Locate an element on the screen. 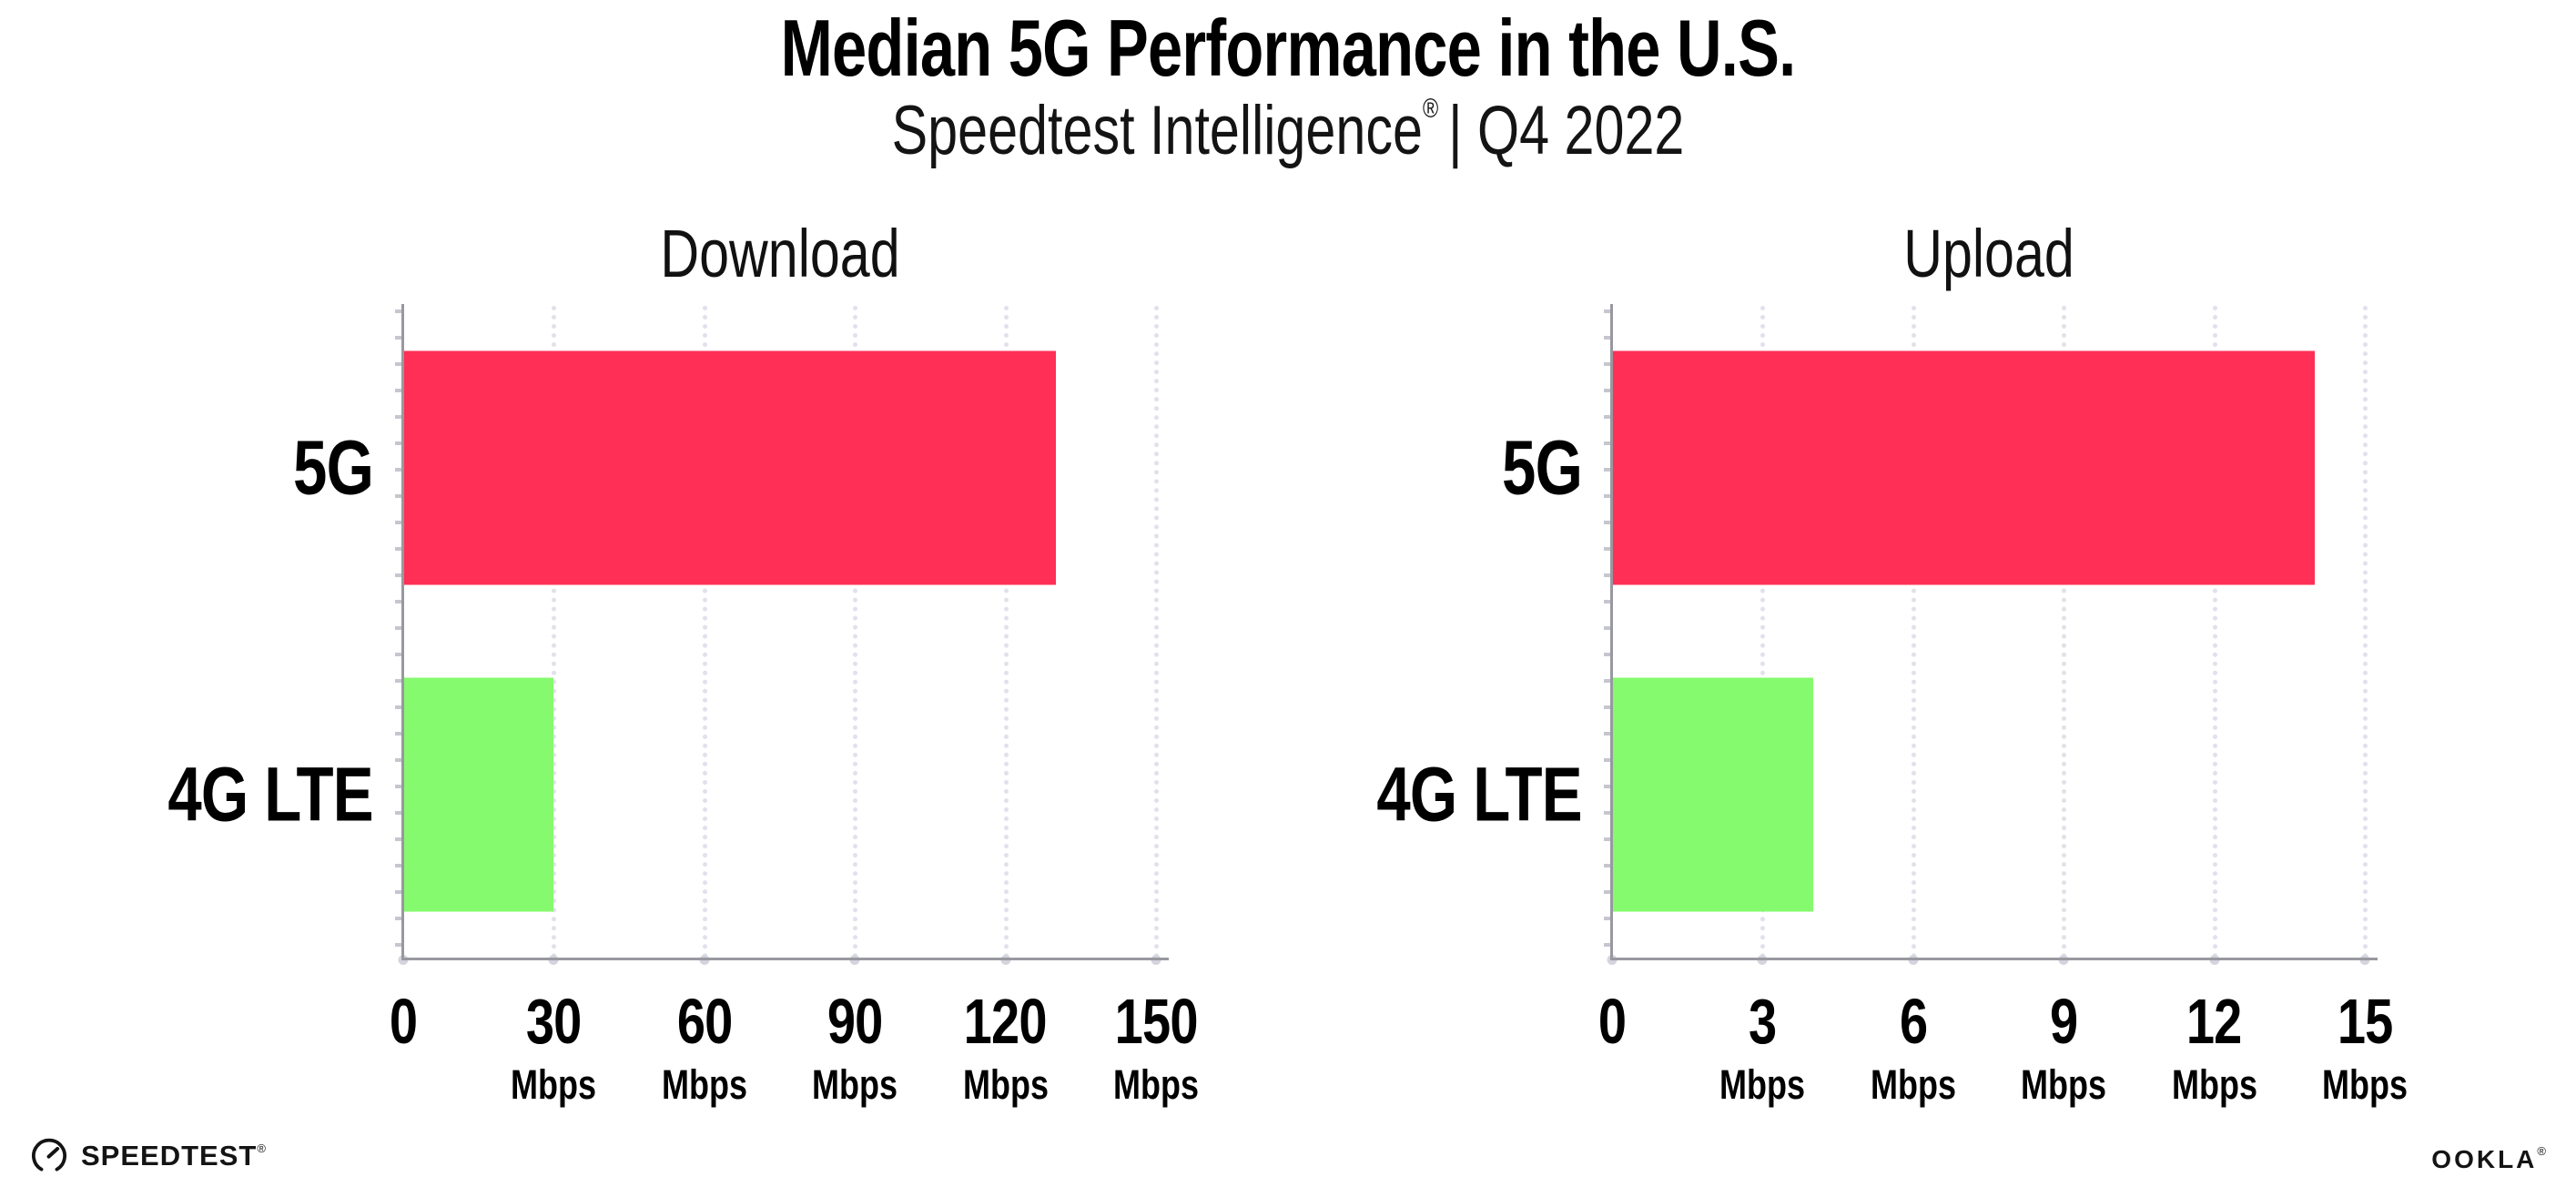 This screenshot has height=1197, width=2576. x-tick: 30 Mbps is located at coordinates (554, 1032).